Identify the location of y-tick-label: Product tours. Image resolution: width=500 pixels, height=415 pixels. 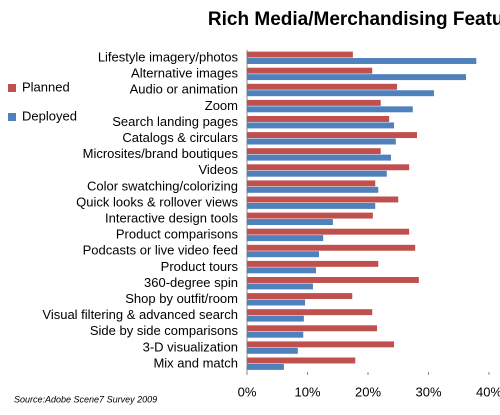
(200, 266).